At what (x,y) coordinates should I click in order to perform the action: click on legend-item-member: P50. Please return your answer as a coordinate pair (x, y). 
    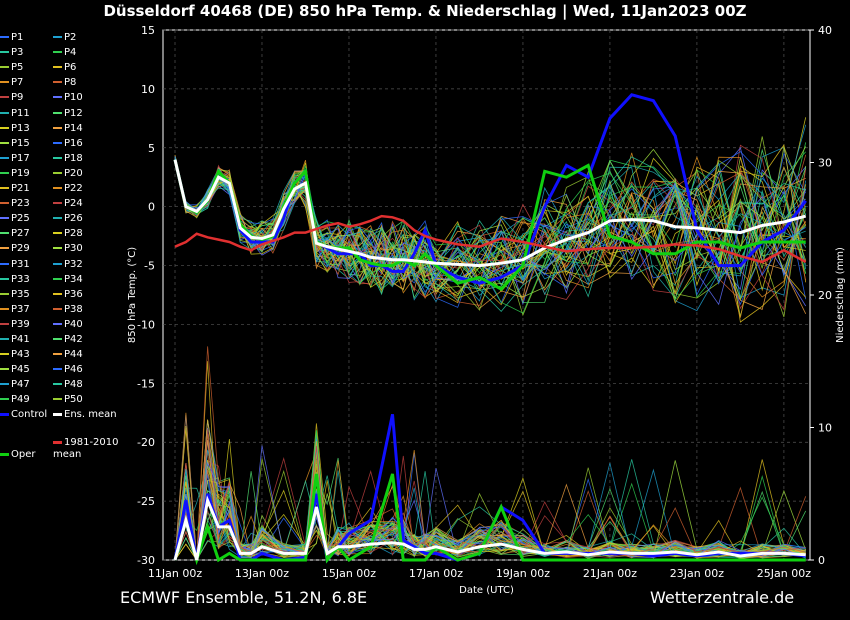
    Looking at the image, I should click on (68, 400).